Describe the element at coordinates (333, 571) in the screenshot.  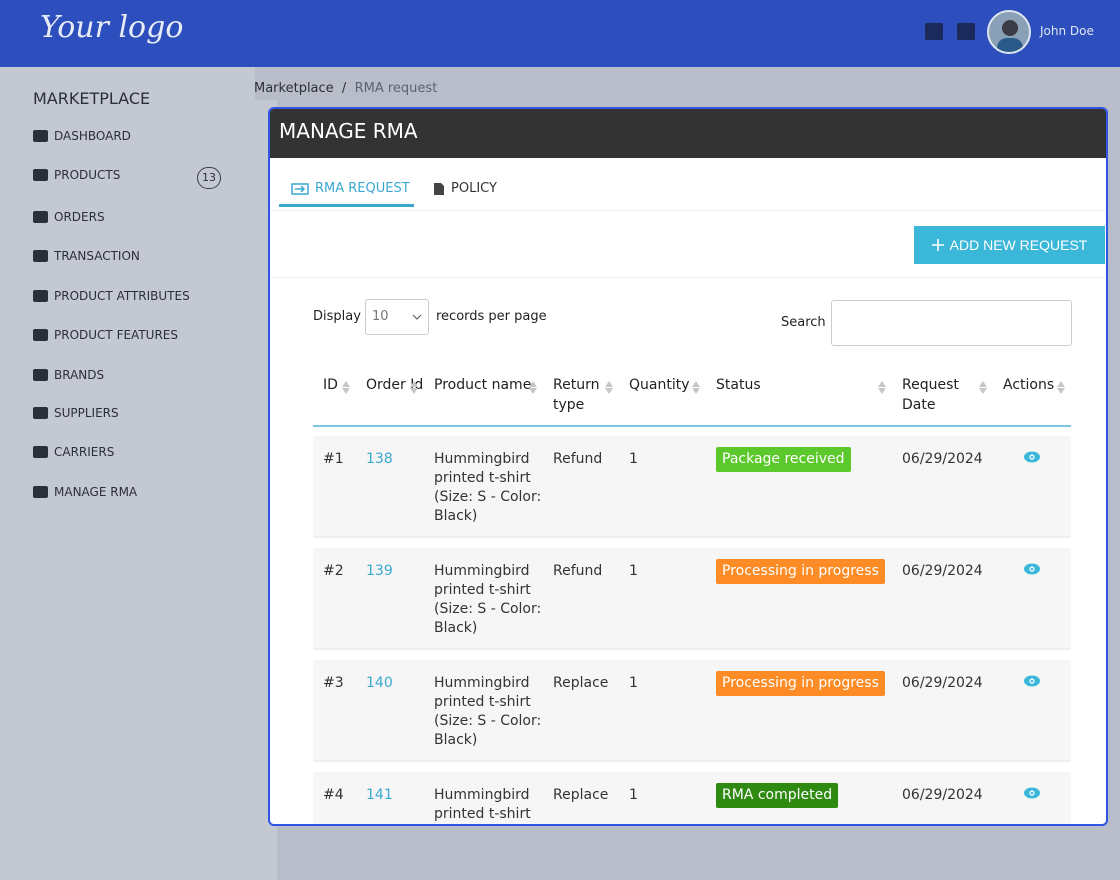
I see `cell-text: #2` at that location.